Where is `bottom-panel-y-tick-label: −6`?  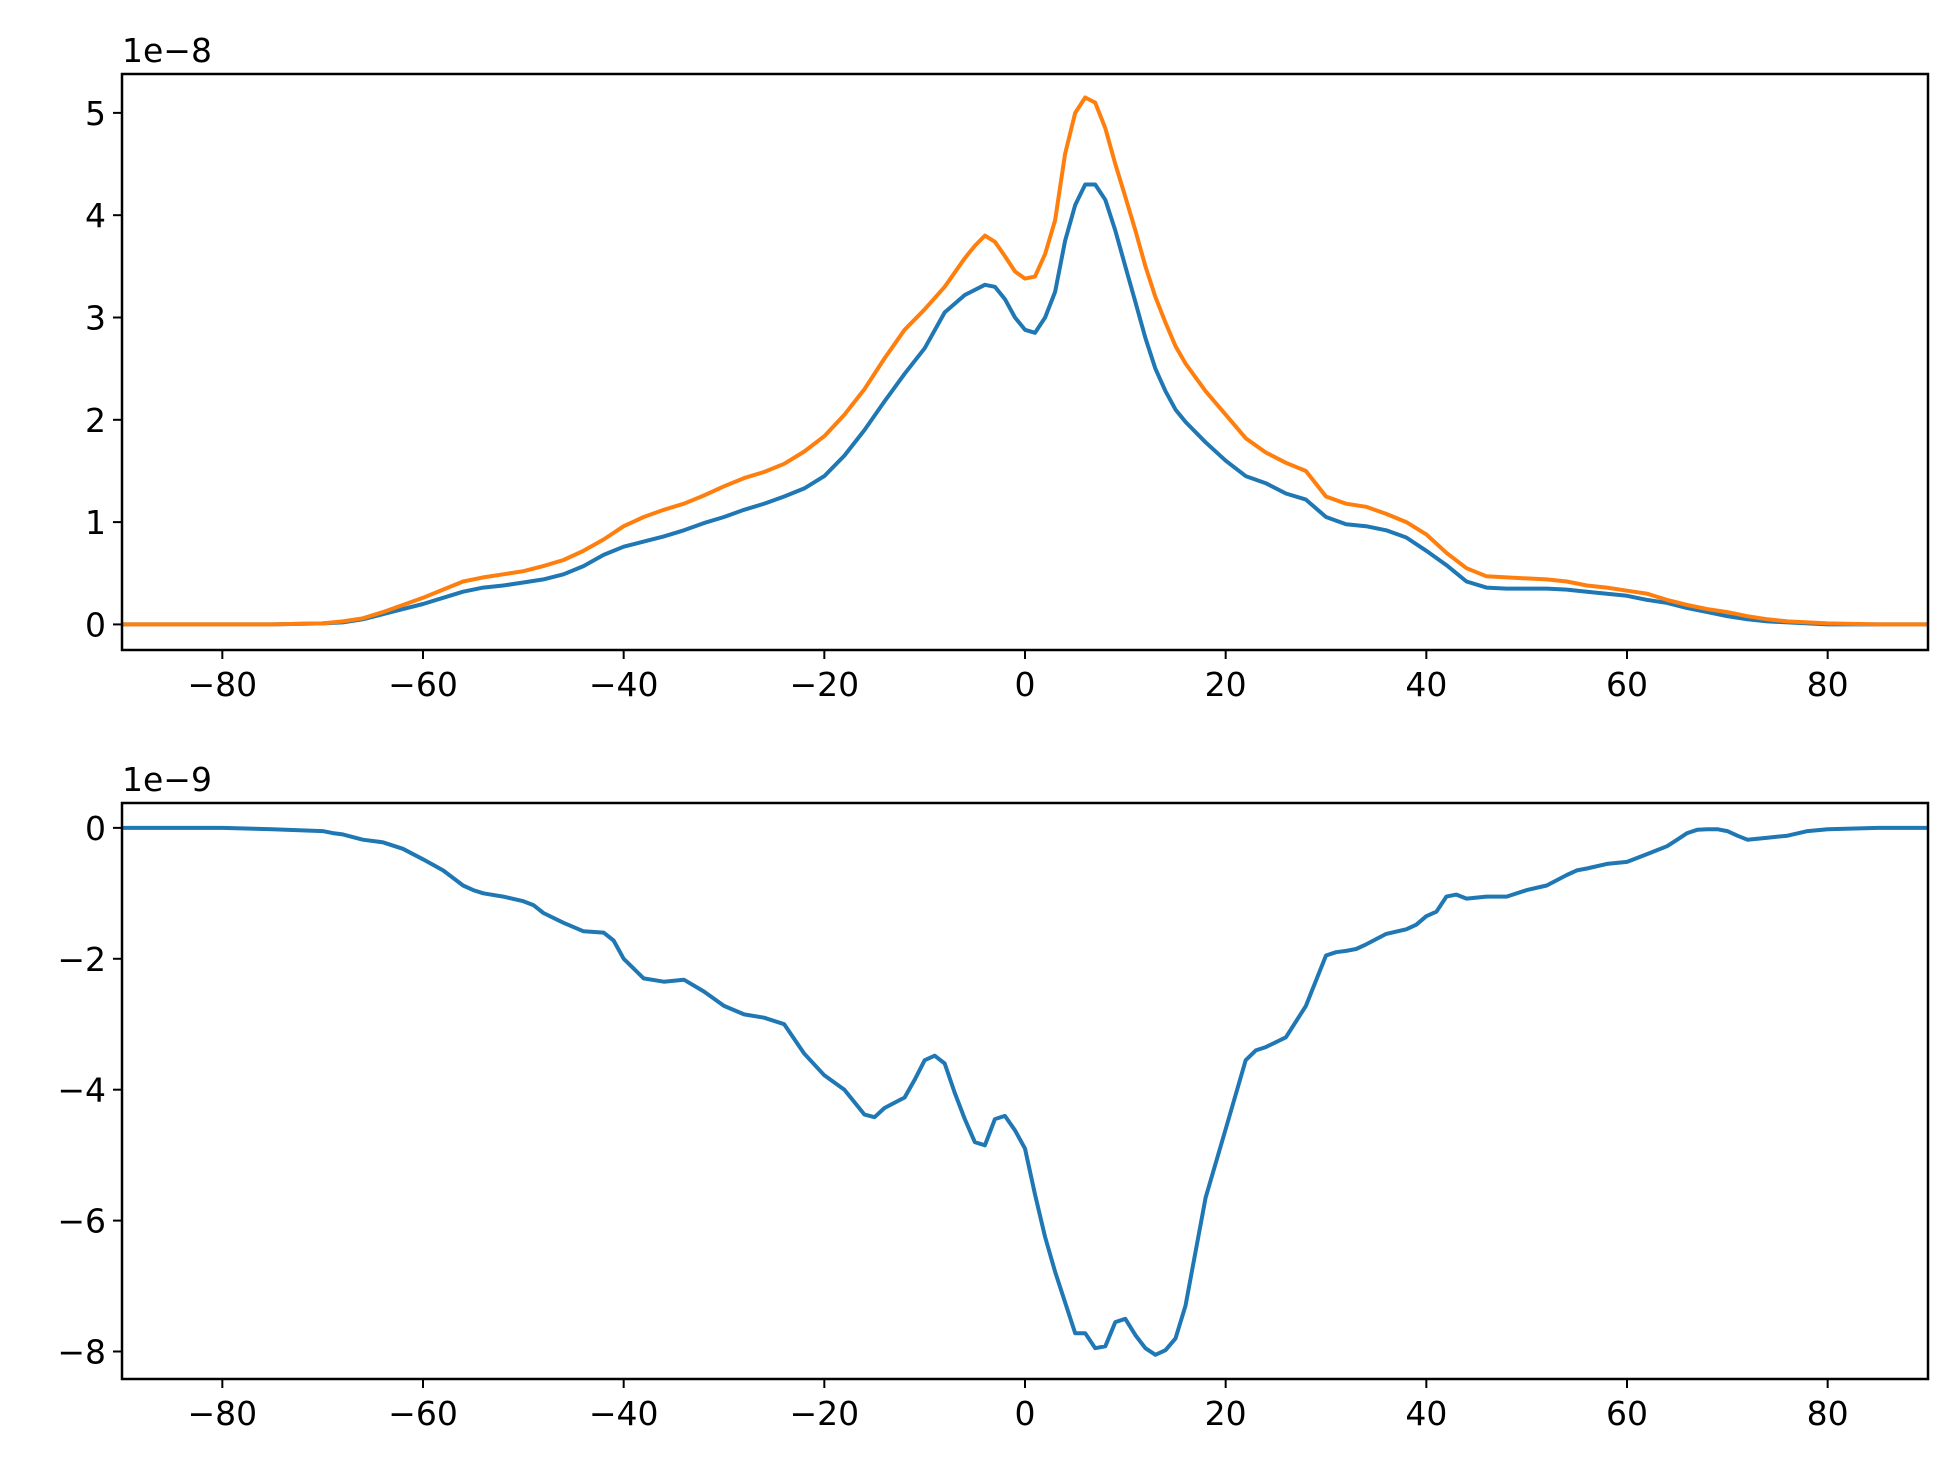
bottom-panel-y-tick-label: −6 is located at coordinates (81, 1221).